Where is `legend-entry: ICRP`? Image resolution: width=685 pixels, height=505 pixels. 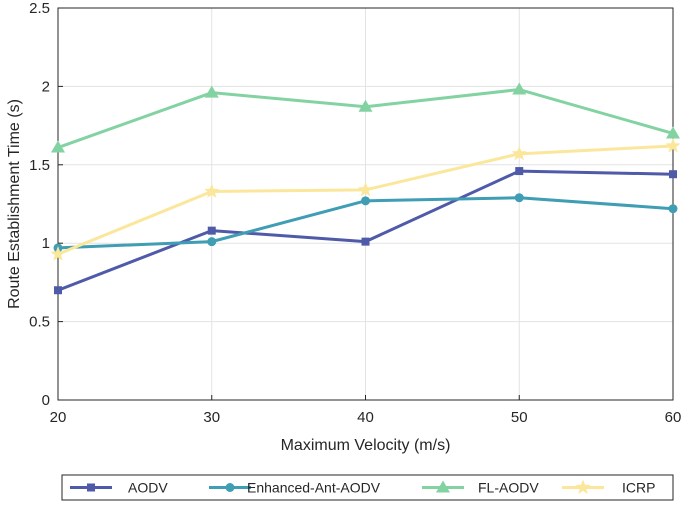 legend-entry: ICRP is located at coordinates (608, 487).